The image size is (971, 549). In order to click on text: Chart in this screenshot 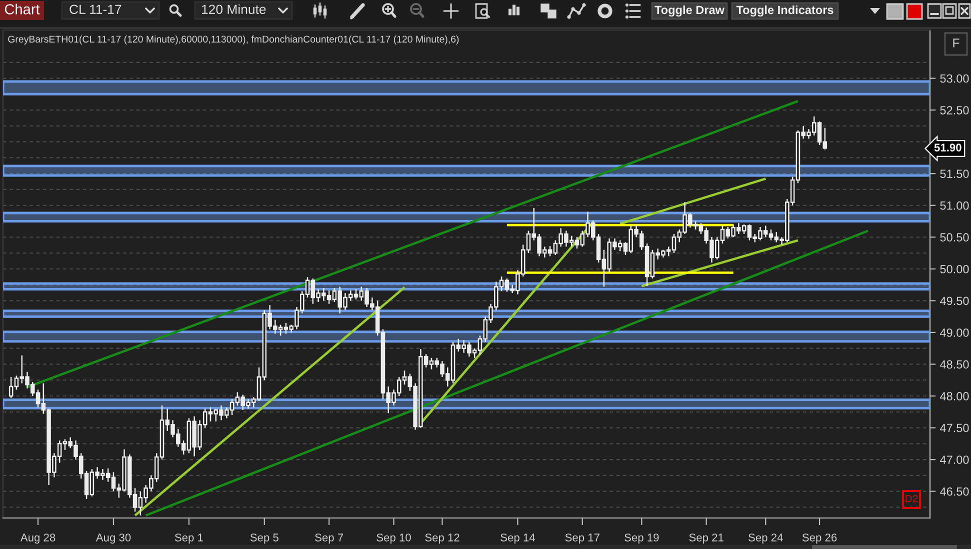, I will do `click(22, 9)`.